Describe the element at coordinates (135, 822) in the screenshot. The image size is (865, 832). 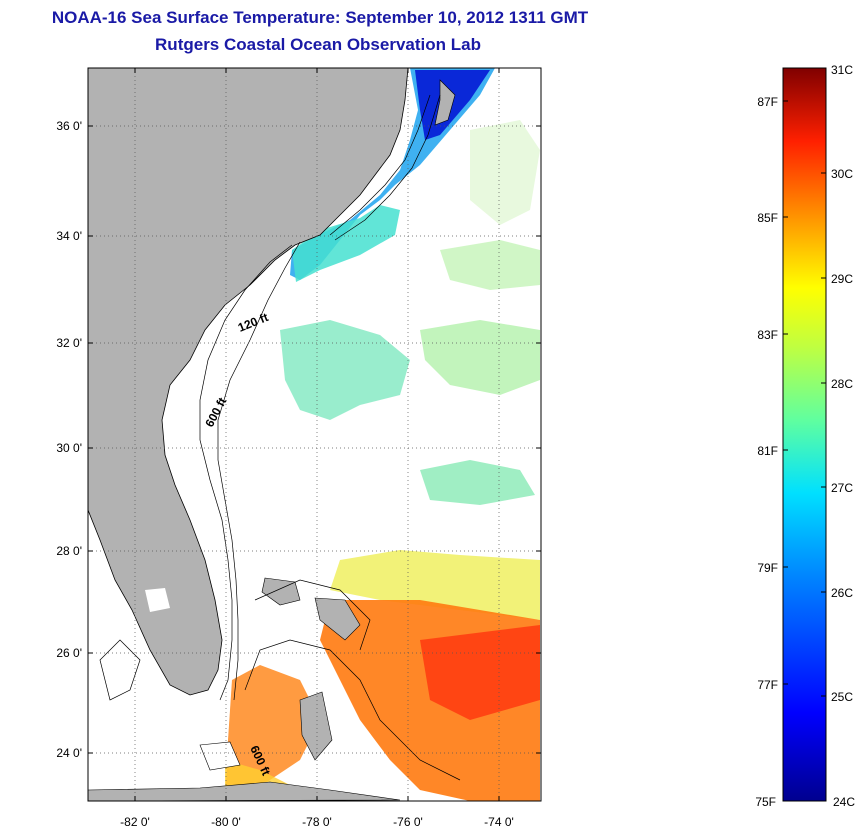
I see `lon-tick-label: -82 0'` at that location.